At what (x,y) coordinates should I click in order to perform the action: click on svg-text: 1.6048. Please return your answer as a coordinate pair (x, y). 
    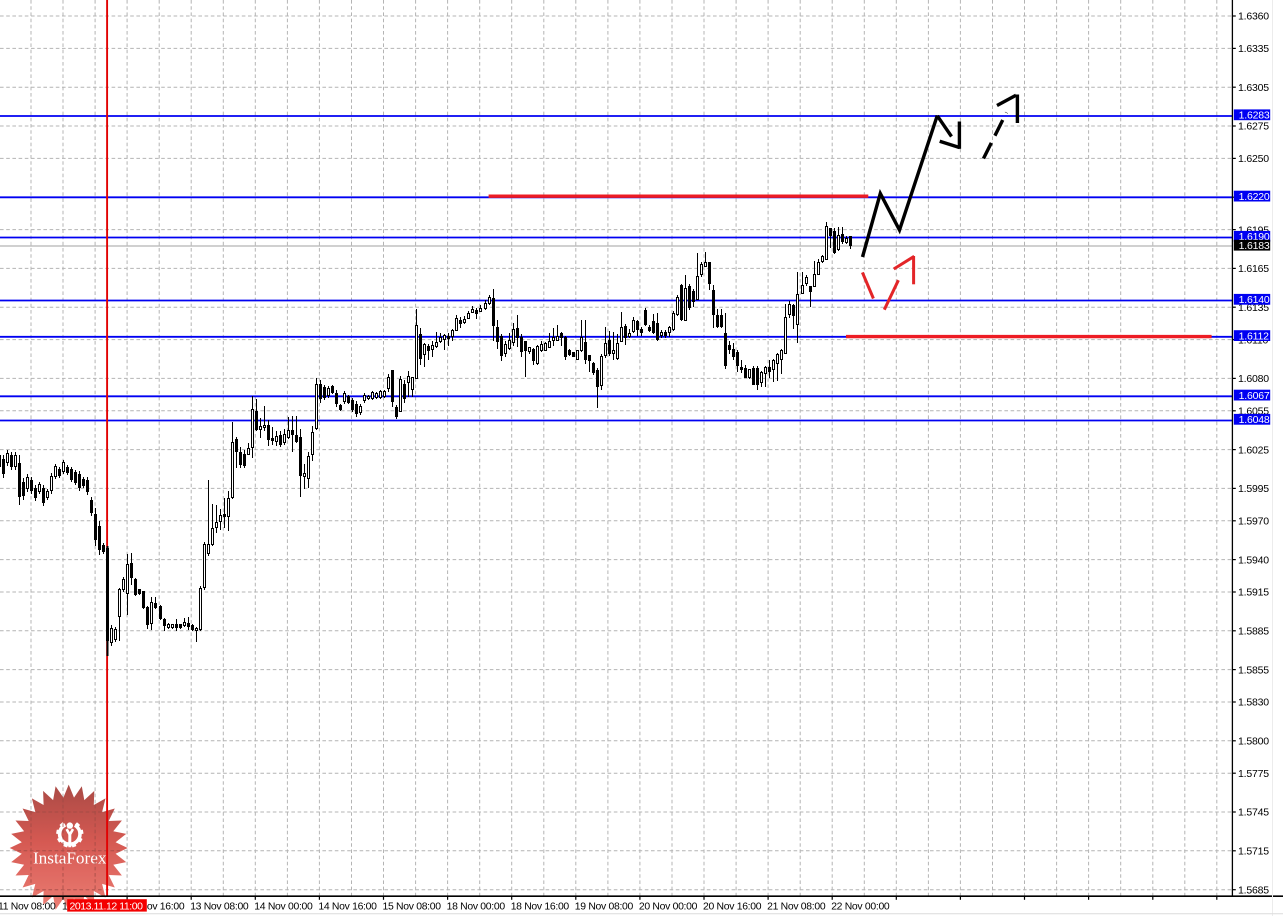
    Looking at the image, I should click on (1254, 420).